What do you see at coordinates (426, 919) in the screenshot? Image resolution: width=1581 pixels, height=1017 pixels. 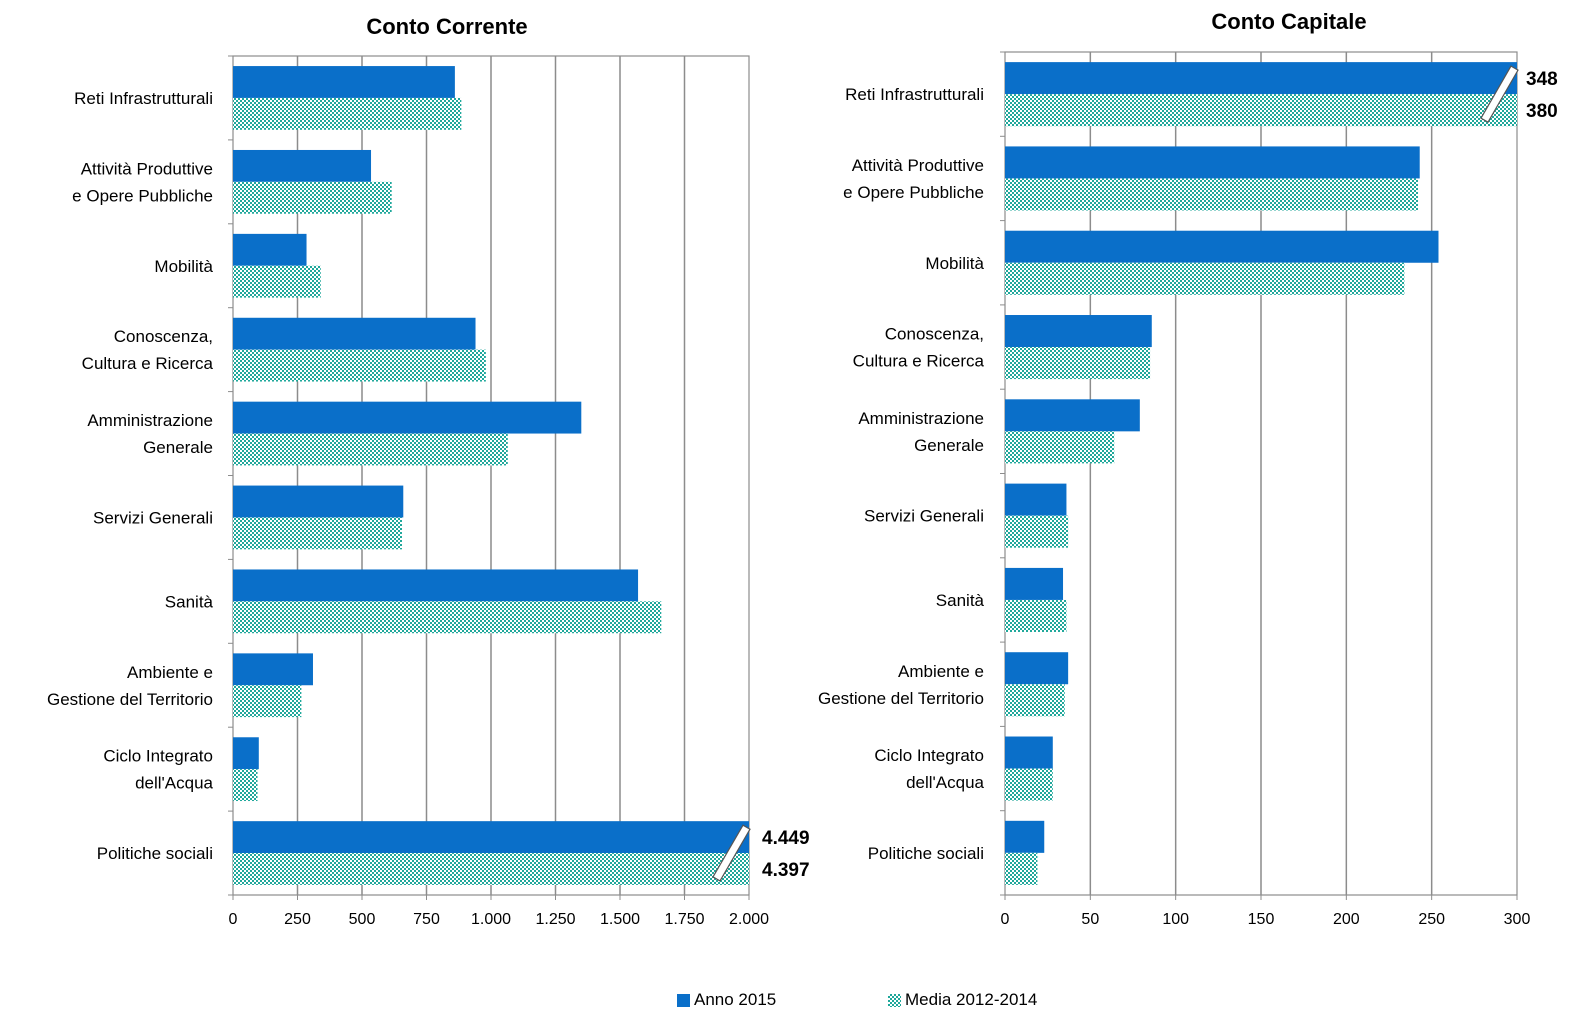 I see `x-tick-label: 750` at bounding box center [426, 919].